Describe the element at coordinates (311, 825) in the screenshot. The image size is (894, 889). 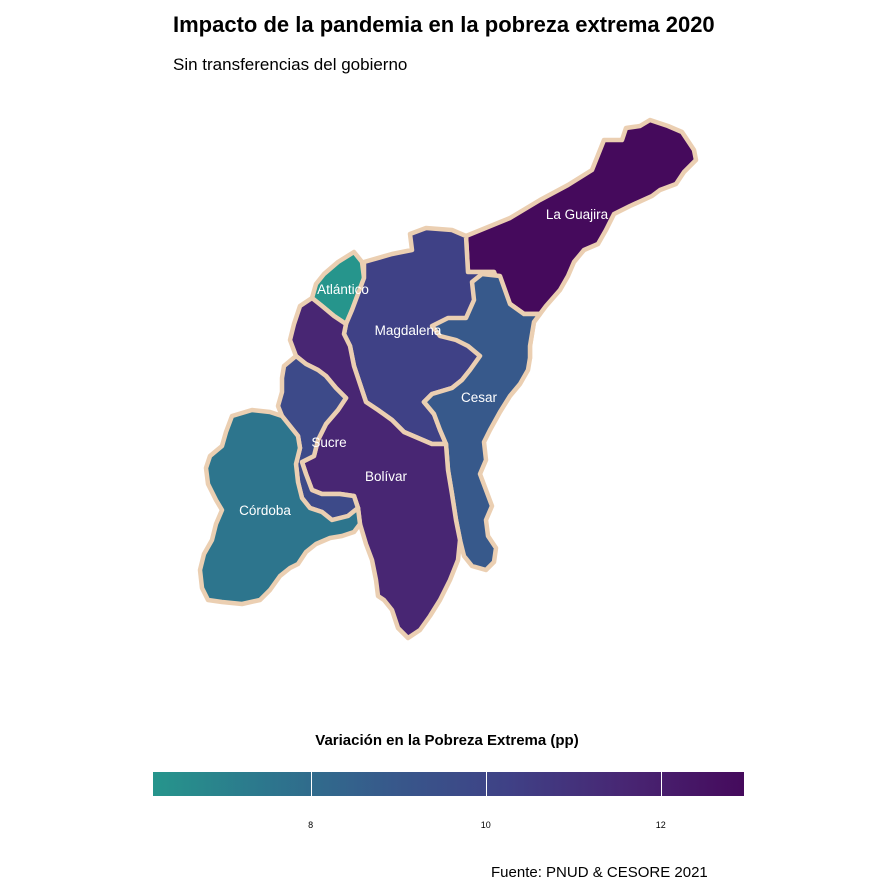
I see `legend-tick-label: 8` at that location.